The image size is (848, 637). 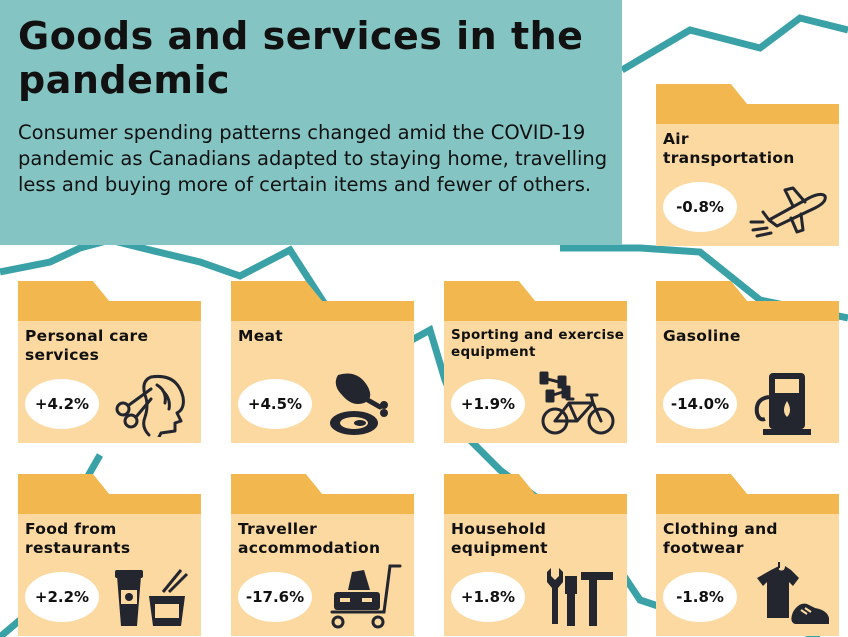 What do you see at coordinates (322, 362) in the screenshot?
I see `card-meat: Meat +4.5%` at bounding box center [322, 362].